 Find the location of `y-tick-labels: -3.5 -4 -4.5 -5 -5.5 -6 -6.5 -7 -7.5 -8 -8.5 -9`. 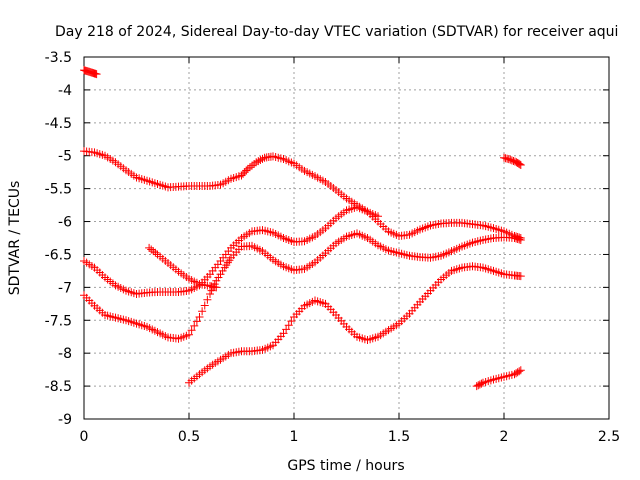

y-tick-labels: -3.5 -4 -4.5 -5 -5.5 -6 -6.5 -7 -7.5 -8 -8.5 -9 is located at coordinates (58, 239).